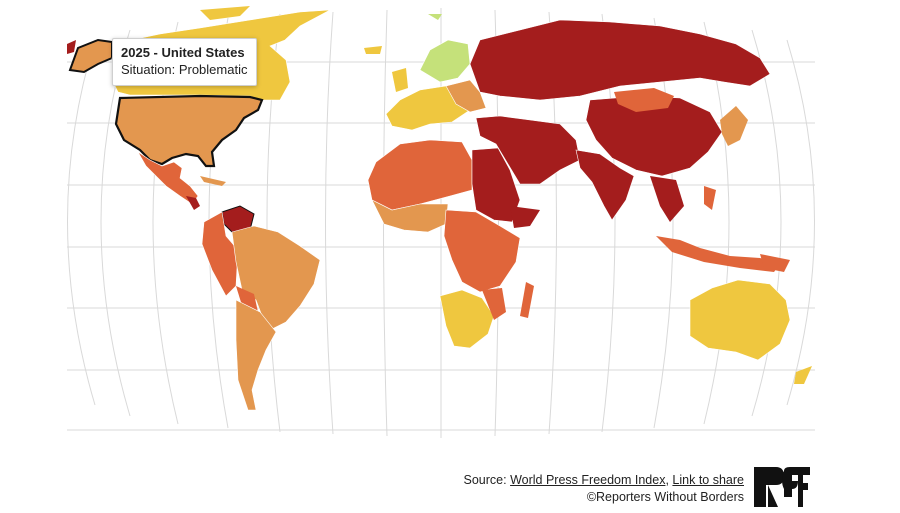  What do you see at coordinates (435, 17) in the screenshot?
I see `country-greenland-ice` at bounding box center [435, 17].